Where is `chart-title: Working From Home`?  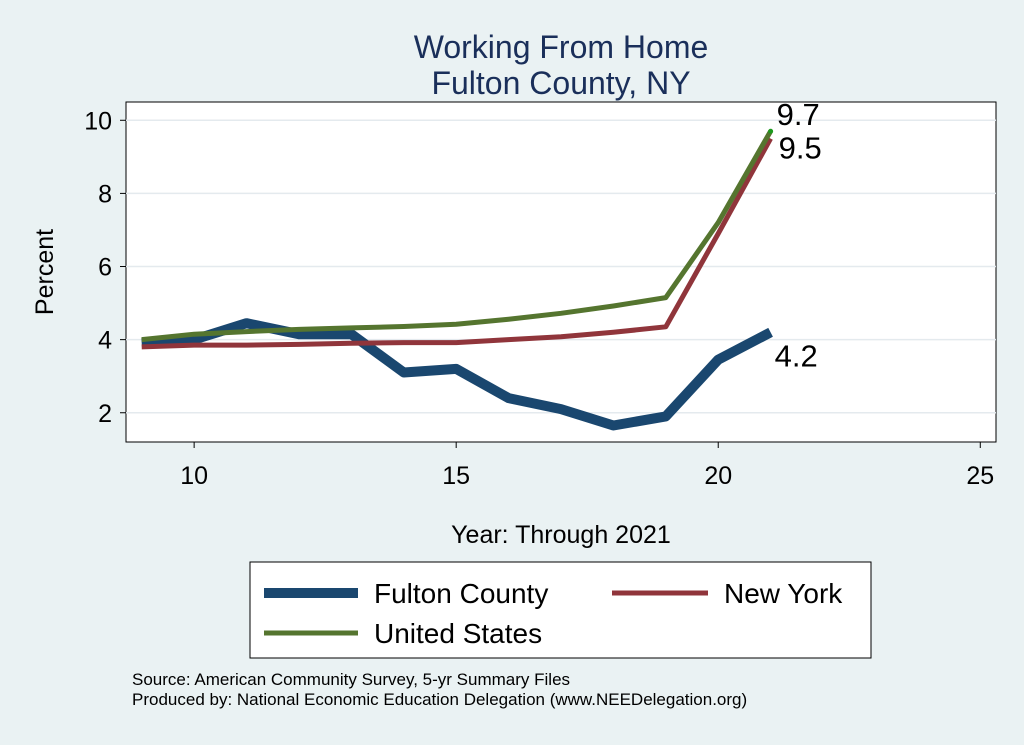 chart-title: Working From Home is located at coordinates (561, 47).